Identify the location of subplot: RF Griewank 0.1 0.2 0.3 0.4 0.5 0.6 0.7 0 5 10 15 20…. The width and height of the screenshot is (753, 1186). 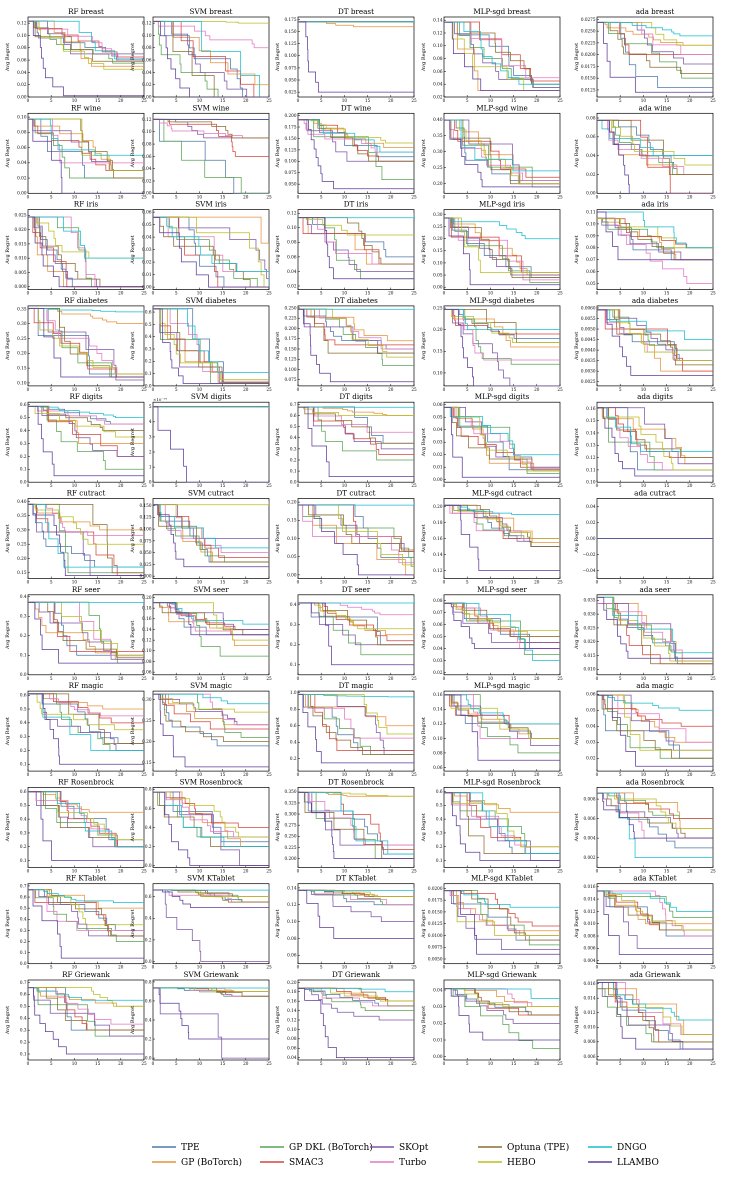
(76, 1018).